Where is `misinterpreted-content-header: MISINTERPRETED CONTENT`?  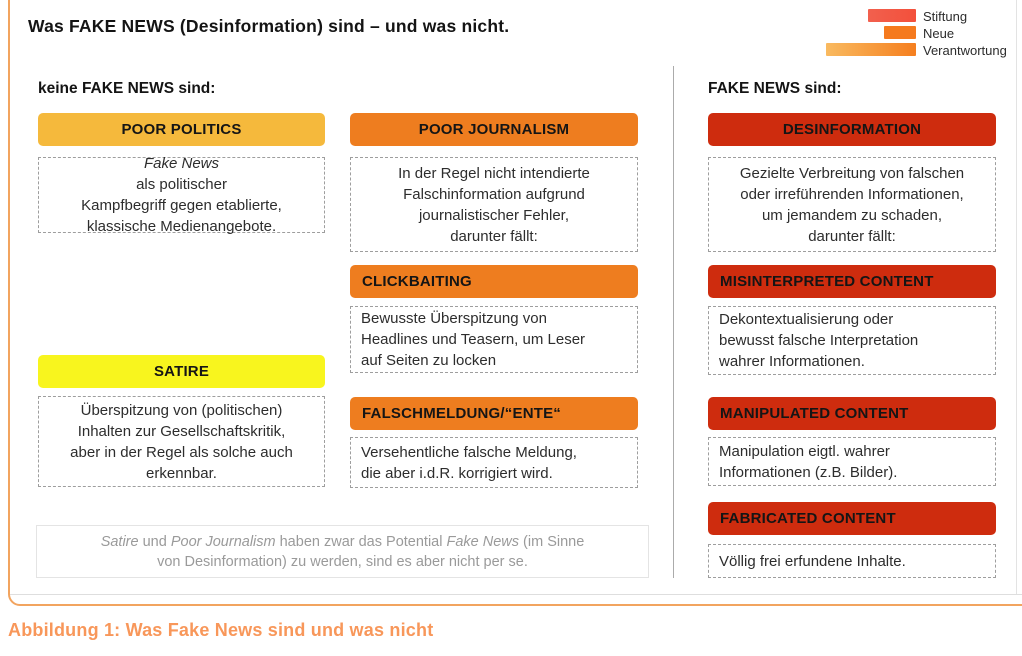
misinterpreted-content-header: MISINTERPRETED CONTENT is located at coordinates (852, 281).